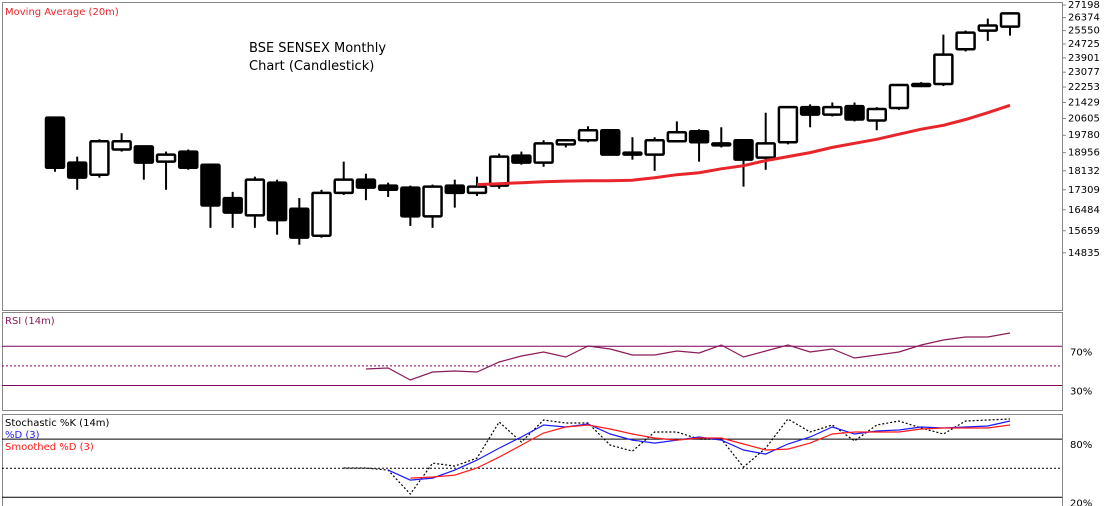 Image resolution: width=1106 pixels, height=506 pixels. I want to click on y-tick-label: 23077, so click(1084, 72).